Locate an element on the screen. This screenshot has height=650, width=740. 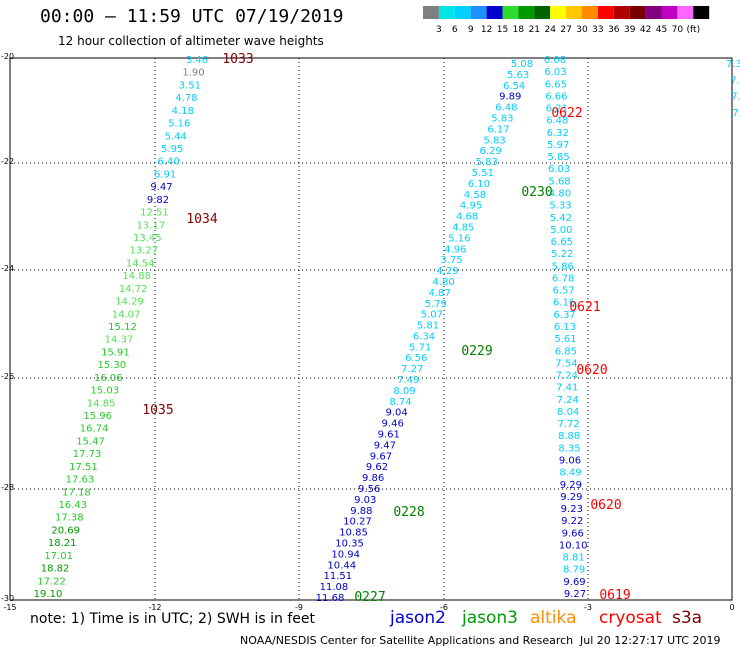
wave-height-value: 6.21 is located at coordinates (557, 109).